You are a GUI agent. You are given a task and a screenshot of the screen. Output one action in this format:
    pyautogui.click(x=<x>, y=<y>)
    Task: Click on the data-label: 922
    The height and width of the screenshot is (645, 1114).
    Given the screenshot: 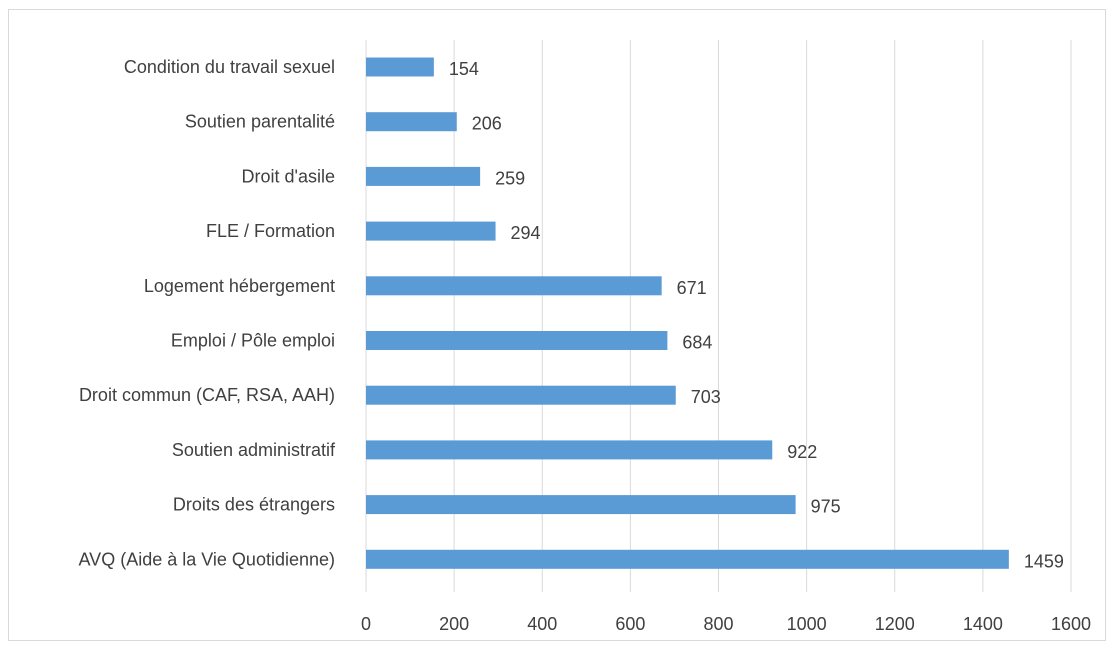 What is the action you would take?
    pyautogui.click(x=802, y=452)
    